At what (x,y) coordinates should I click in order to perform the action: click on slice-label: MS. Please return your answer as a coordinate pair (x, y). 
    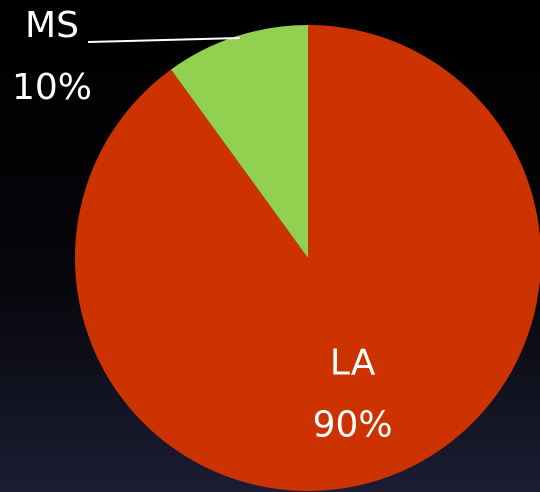
    Looking at the image, I should click on (52, 25).